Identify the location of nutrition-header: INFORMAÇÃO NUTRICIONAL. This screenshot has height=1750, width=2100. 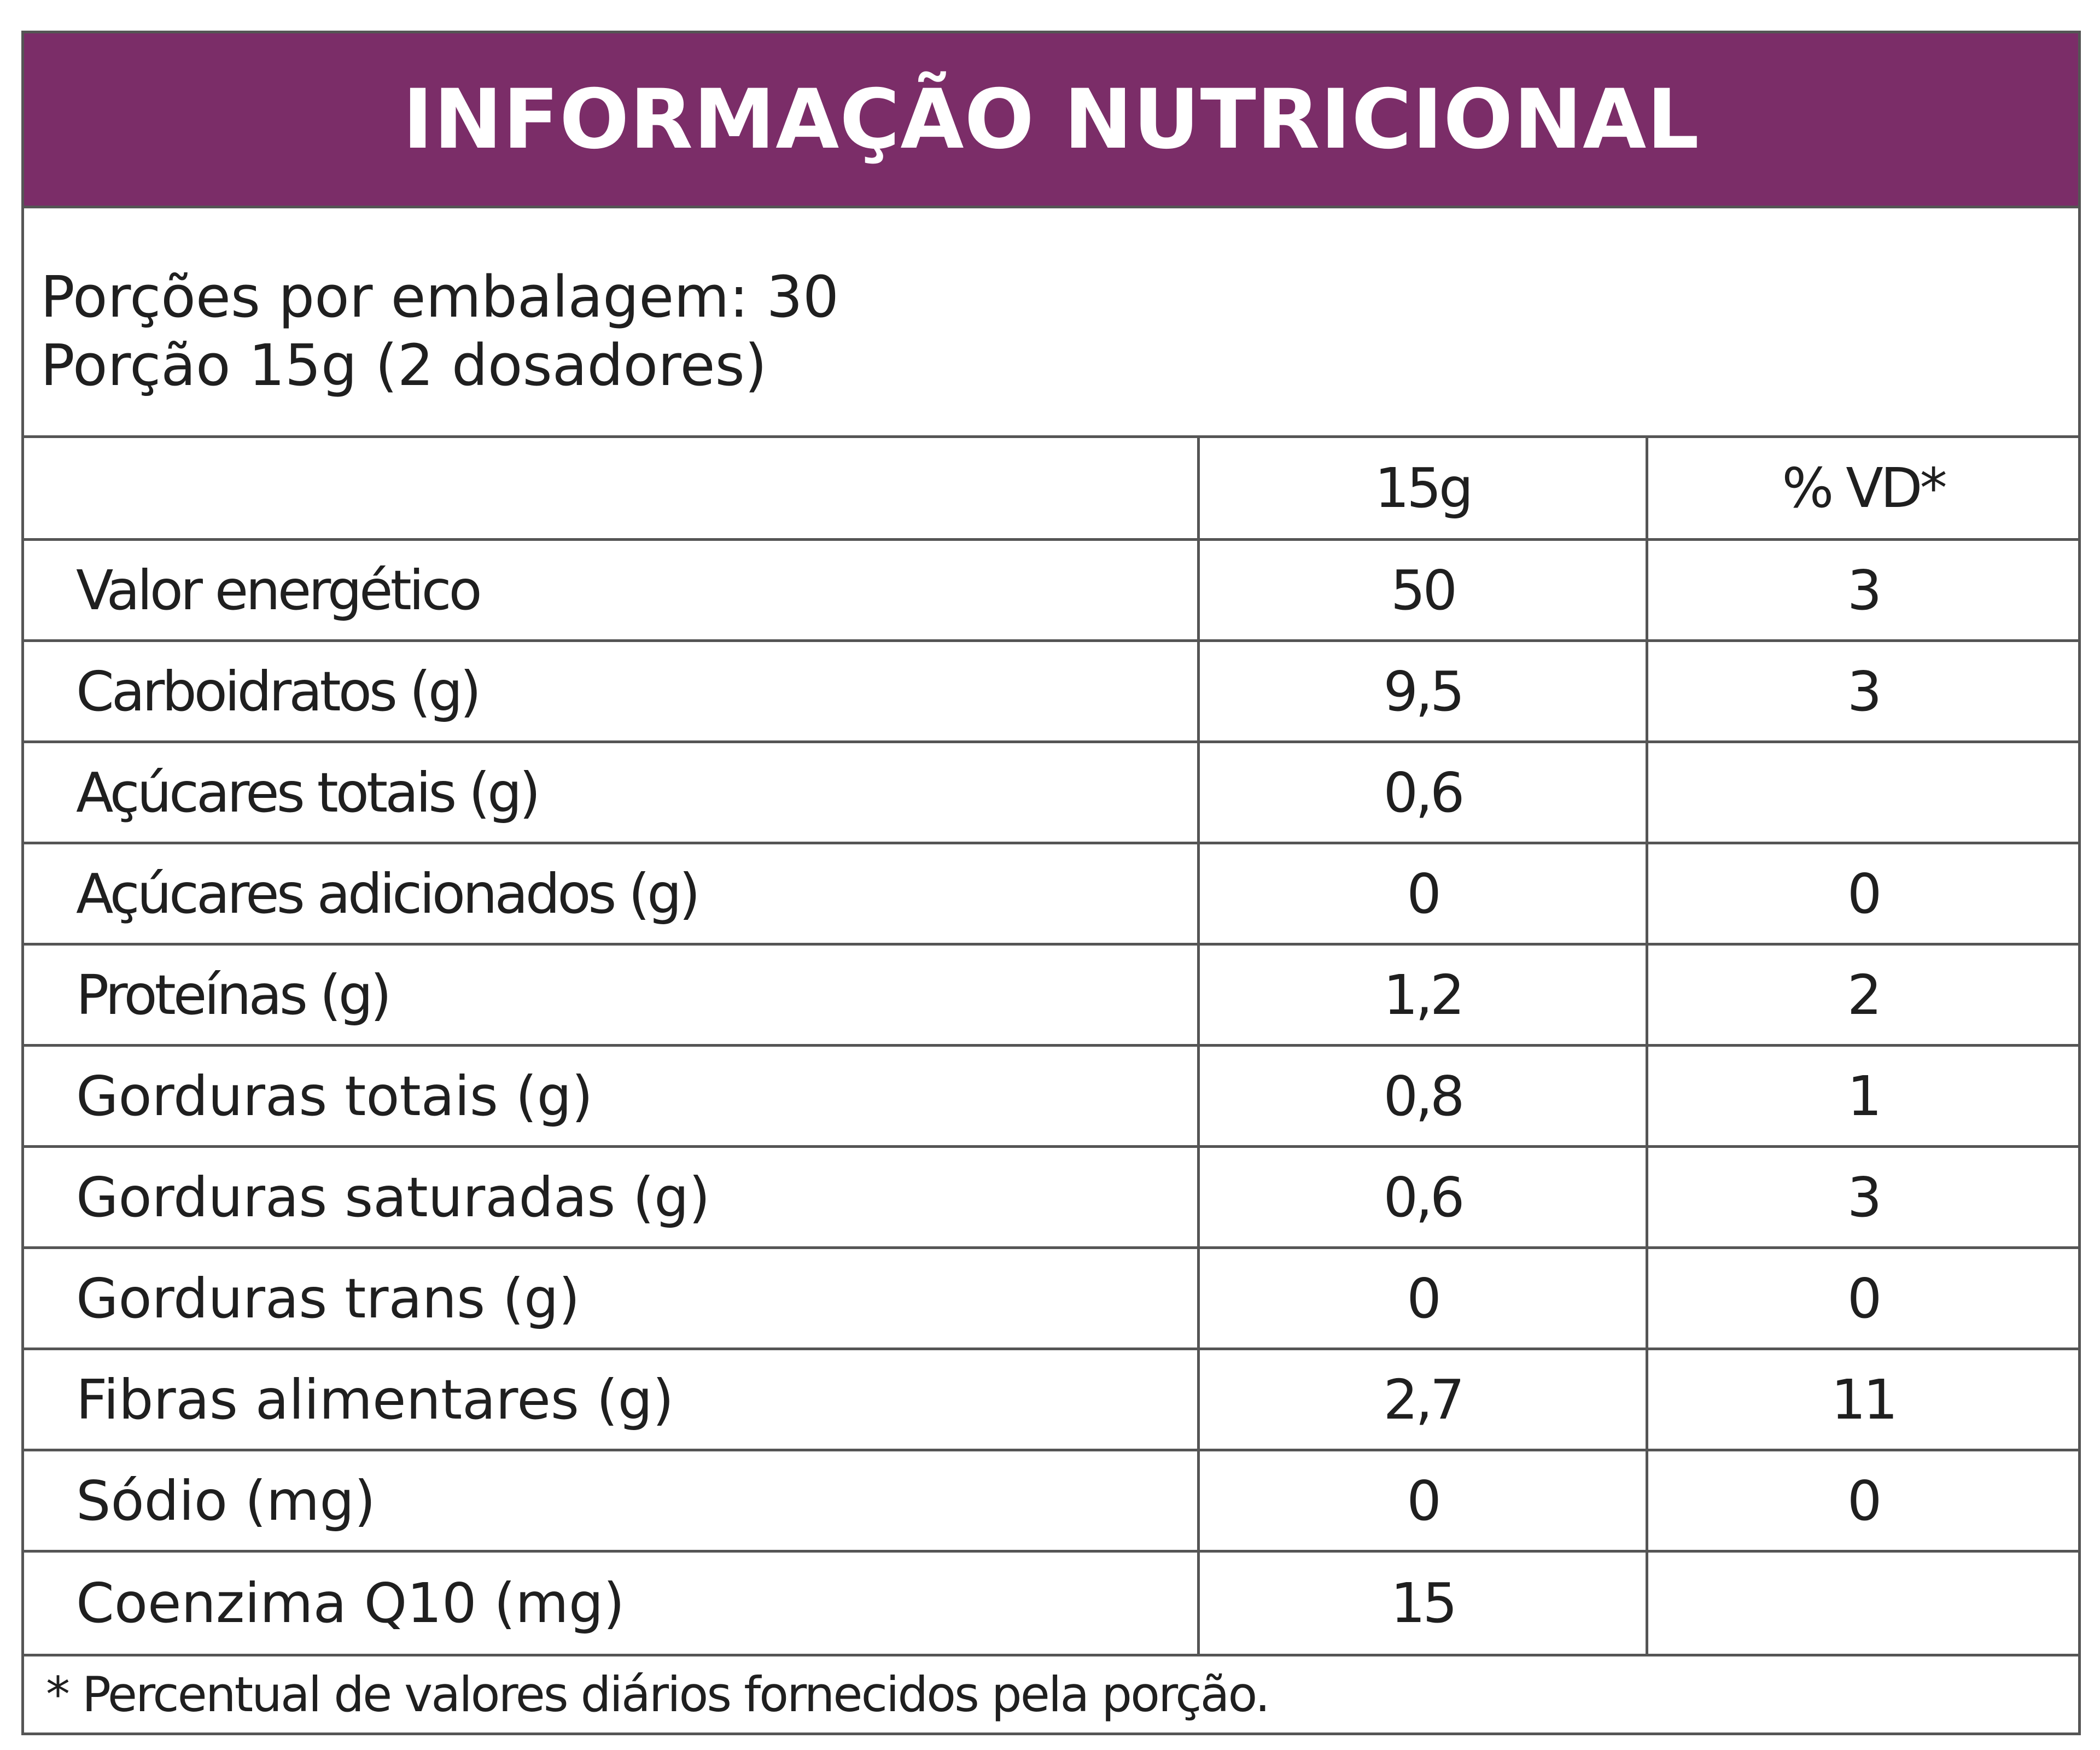
(1051, 120).